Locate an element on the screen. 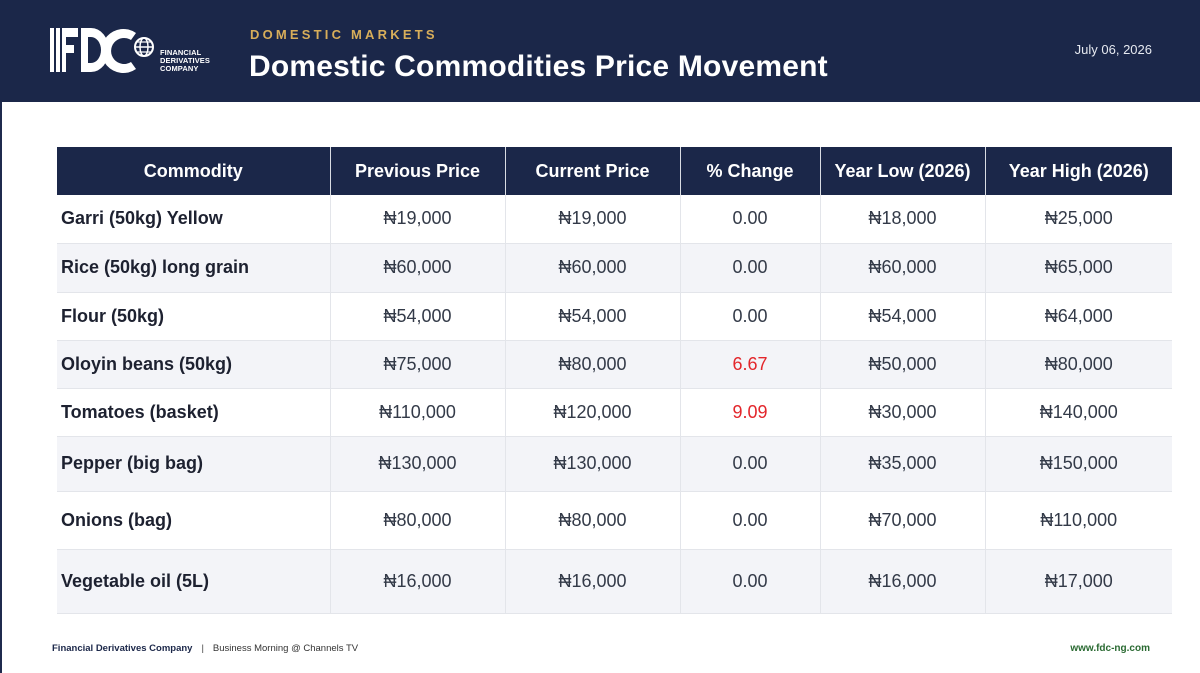  column-header: Current Price is located at coordinates (593, 171).